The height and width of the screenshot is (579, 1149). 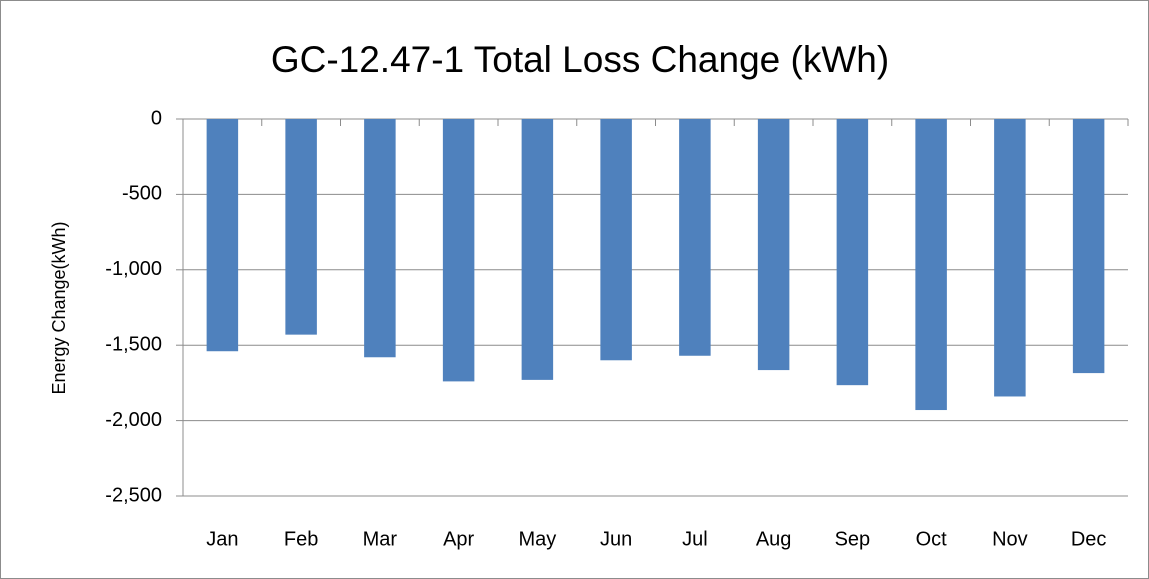 What do you see at coordinates (695, 539) in the screenshot?
I see `x-tick-label: Jul` at bounding box center [695, 539].